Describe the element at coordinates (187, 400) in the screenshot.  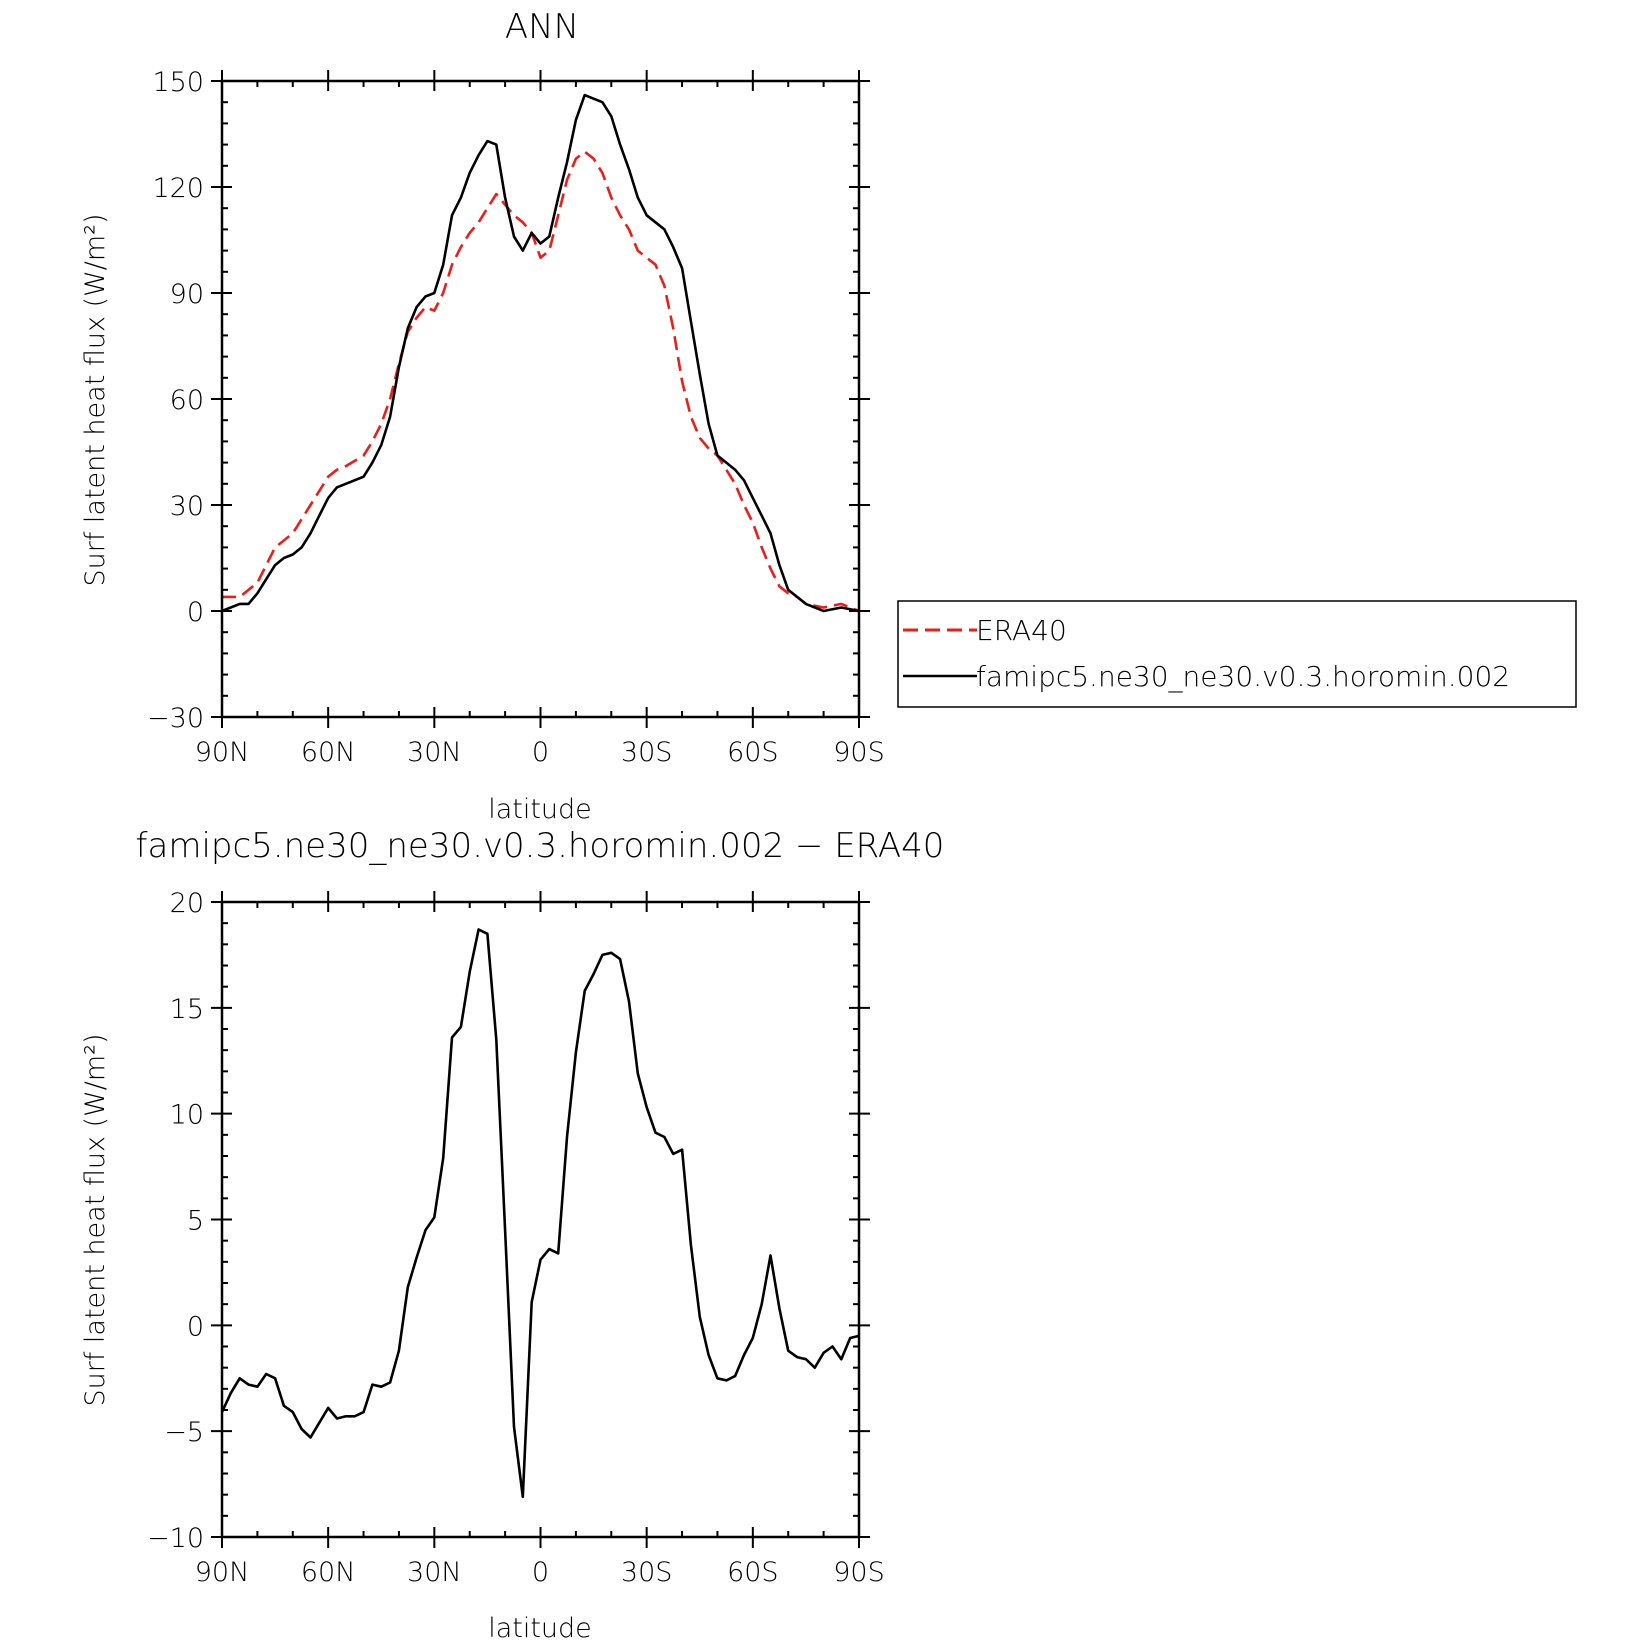
I see `y-tick-label: 60` at that location.